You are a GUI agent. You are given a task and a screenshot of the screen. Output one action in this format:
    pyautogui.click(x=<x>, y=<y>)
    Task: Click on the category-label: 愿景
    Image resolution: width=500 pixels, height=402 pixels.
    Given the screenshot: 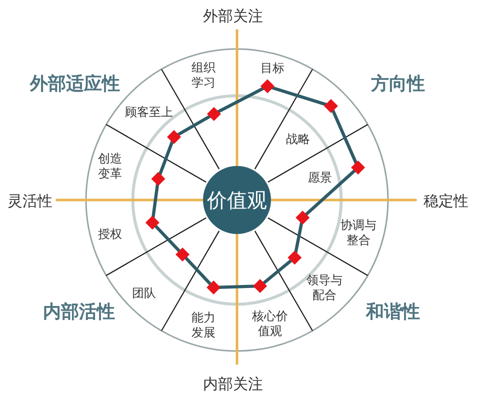 What is the action you would take?
    pyautogui.click(x=320, y=177)
    